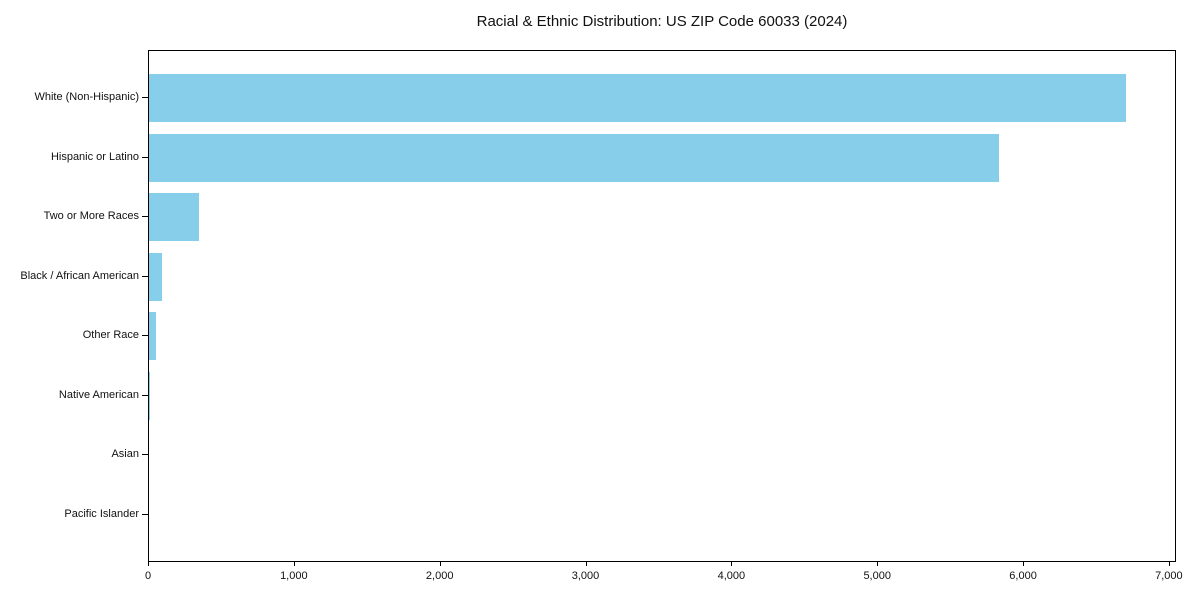 This screenshot has height=600, width=1200. I want to click on y-tick-label: Black / African American, so click(79, 275).